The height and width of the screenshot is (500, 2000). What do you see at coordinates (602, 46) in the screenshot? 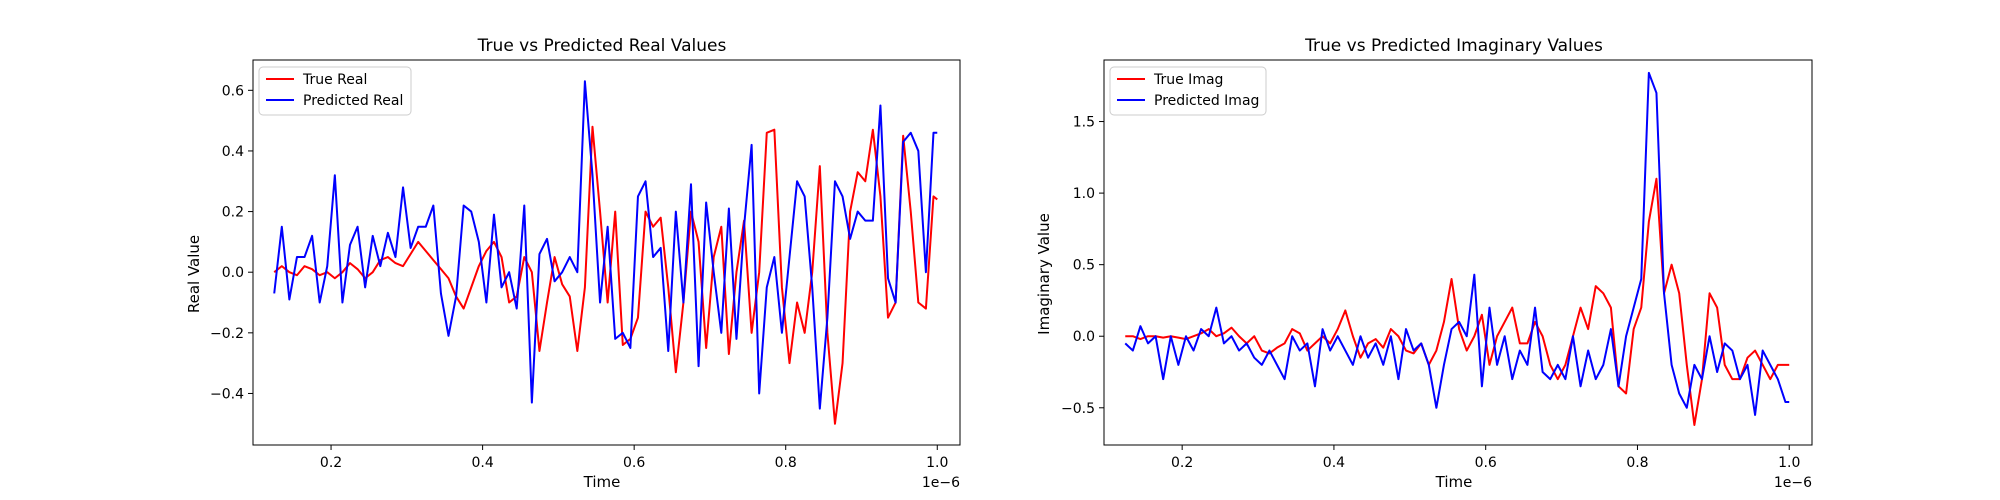
I see `chart-title: True vs Predicted Real Values` at bounding box center [602, 46].